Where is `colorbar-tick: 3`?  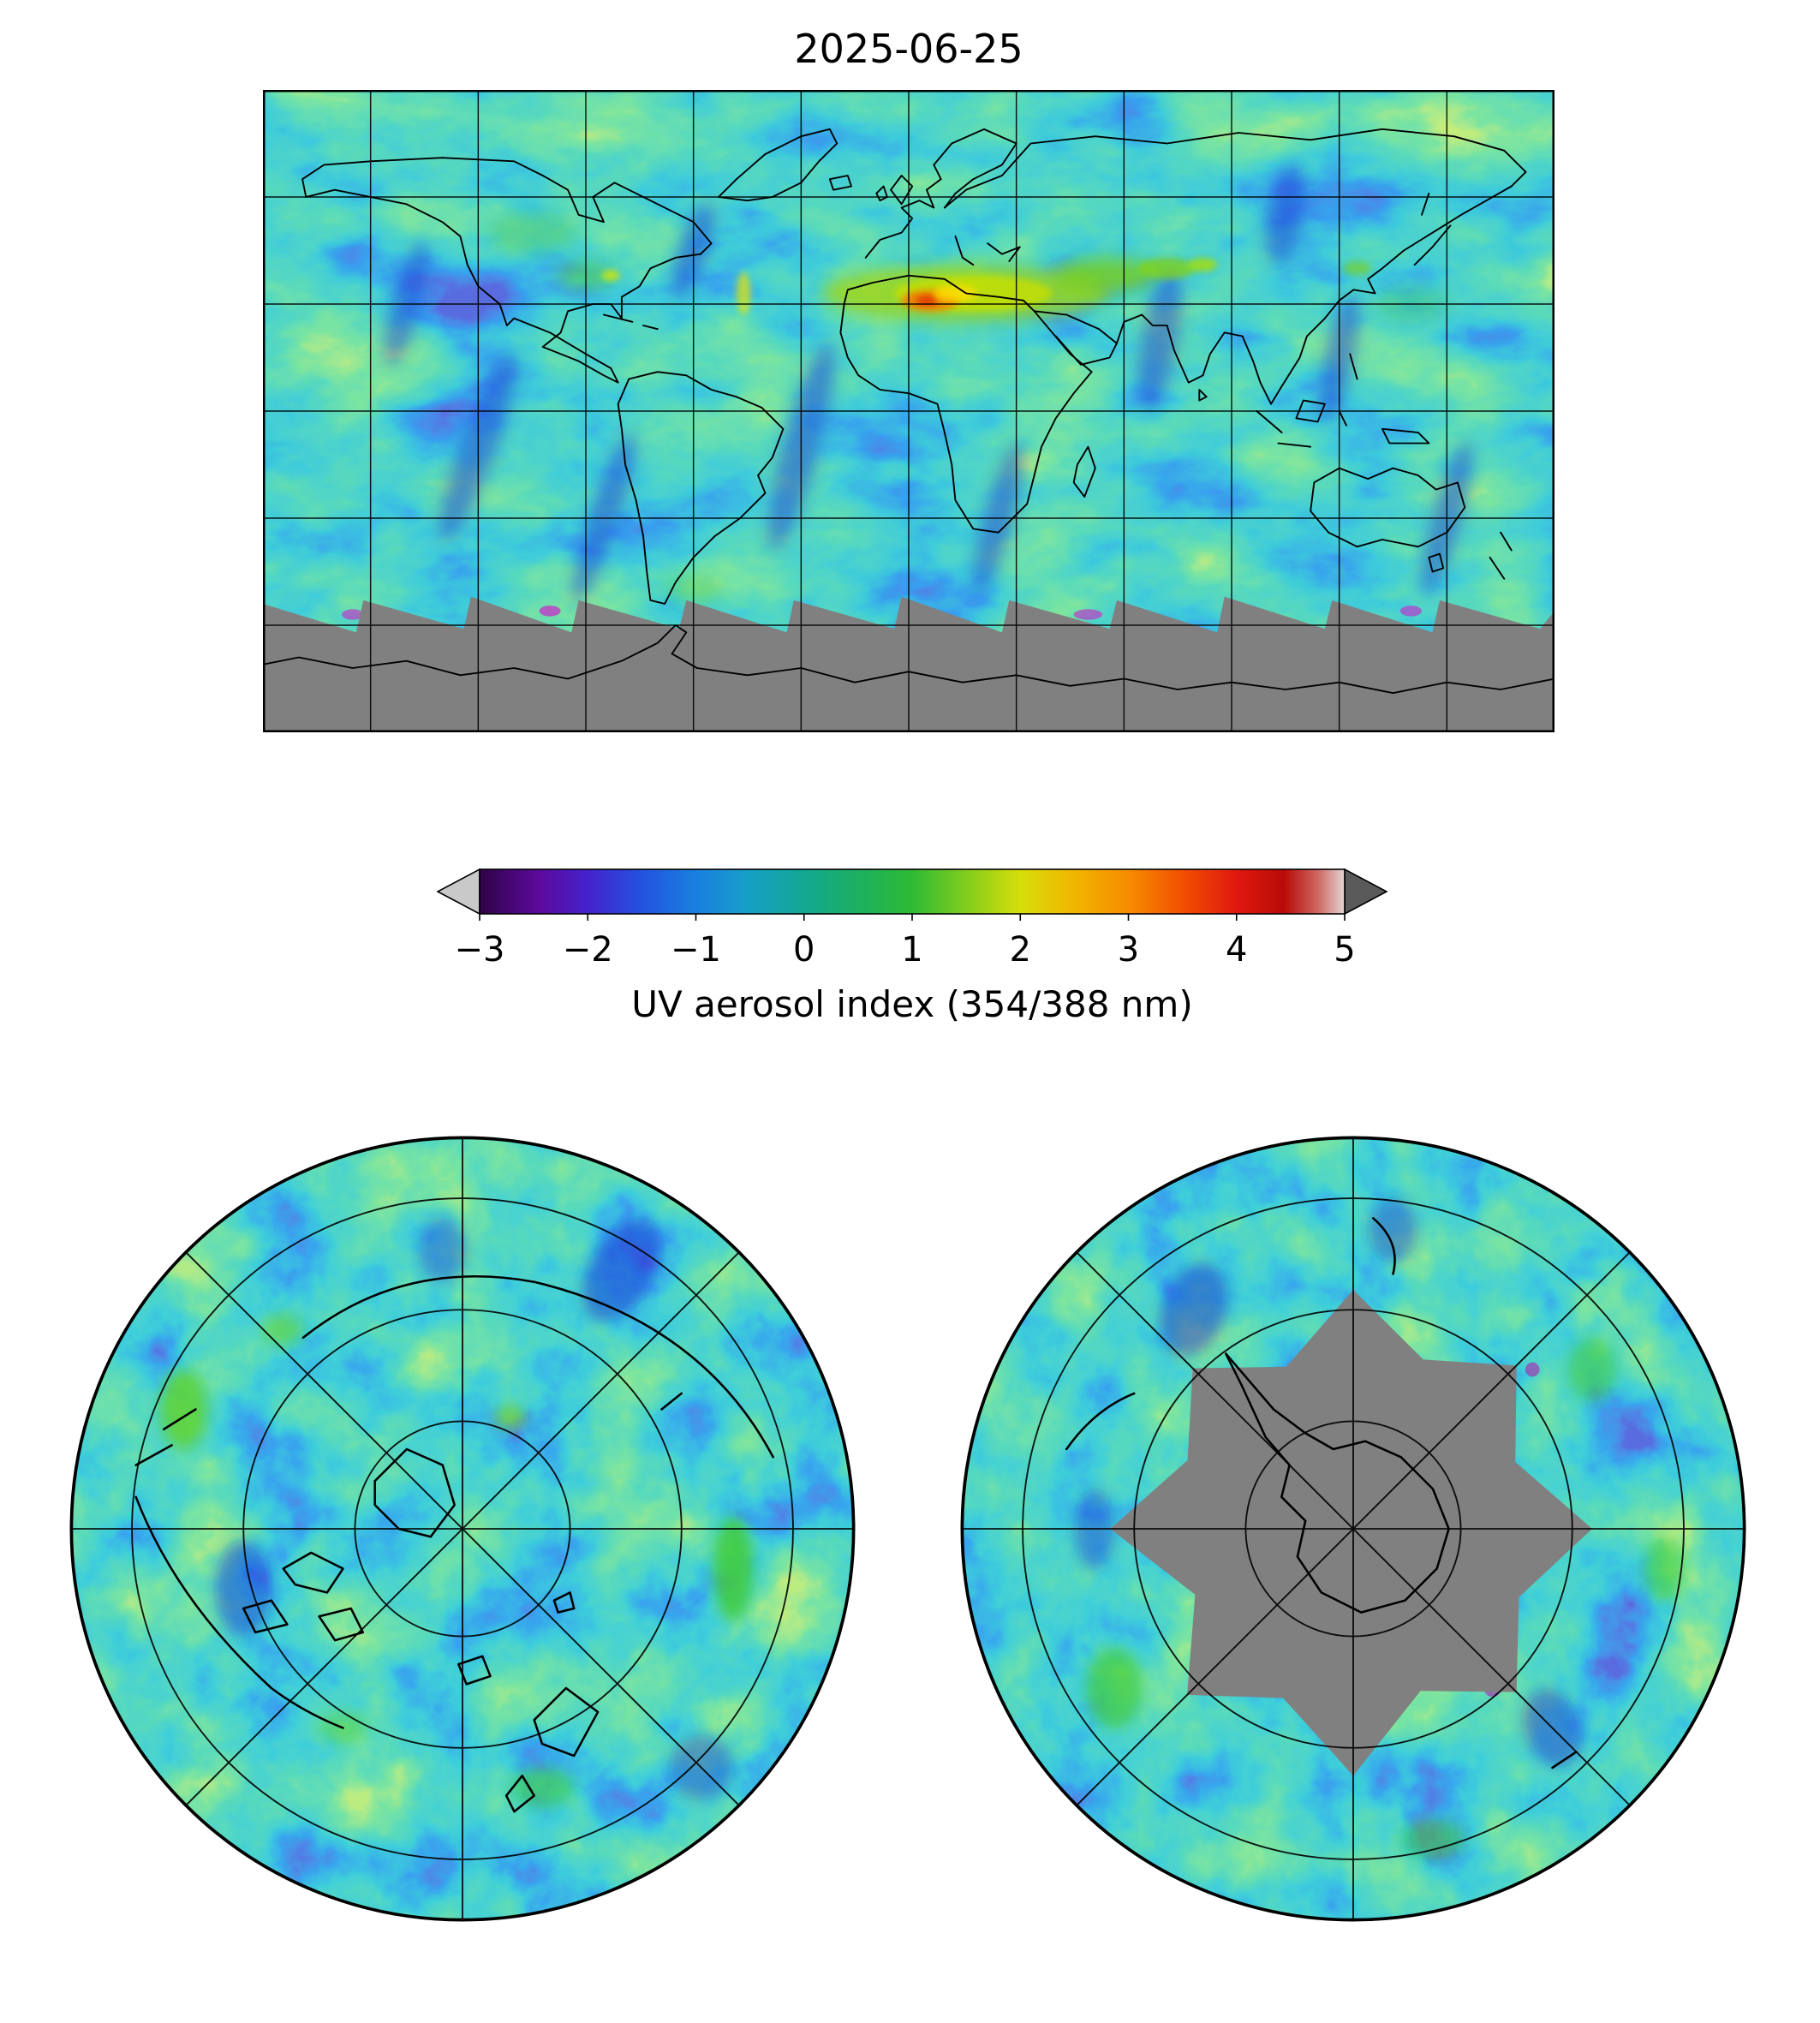
colorbar-tick: 3 is located at coordinates (1128, 950).